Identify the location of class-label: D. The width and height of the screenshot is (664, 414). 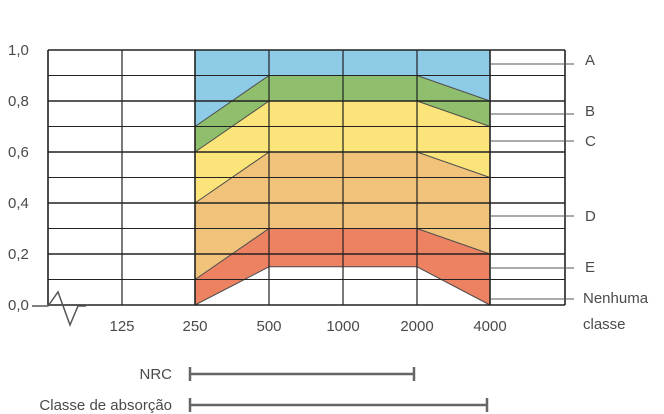
(590, 216).